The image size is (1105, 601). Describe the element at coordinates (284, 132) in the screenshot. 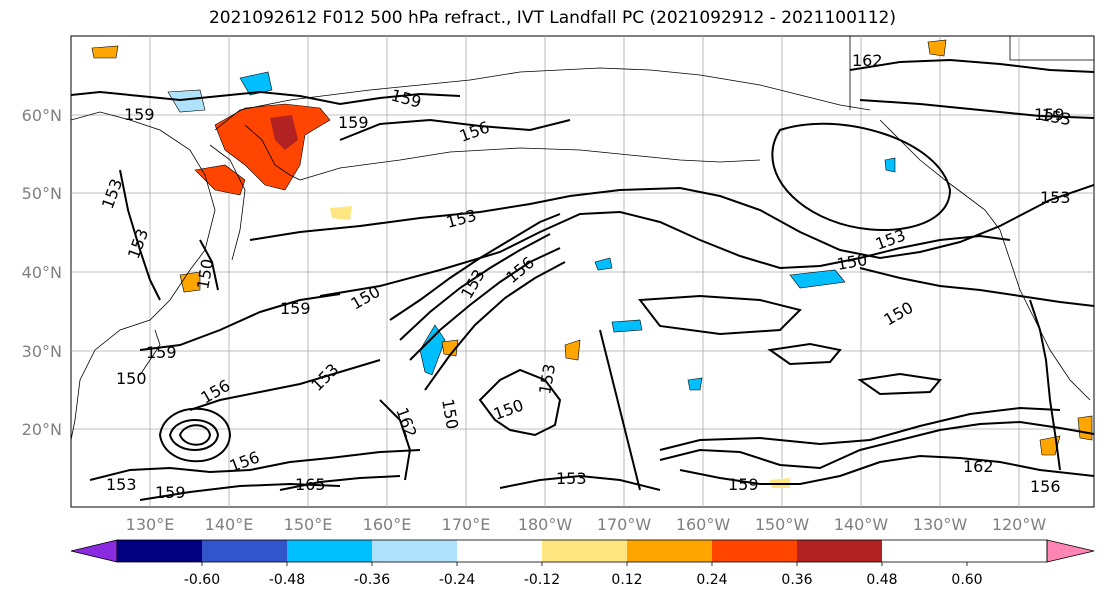

I see `patch-red-kamchatka` at that location.